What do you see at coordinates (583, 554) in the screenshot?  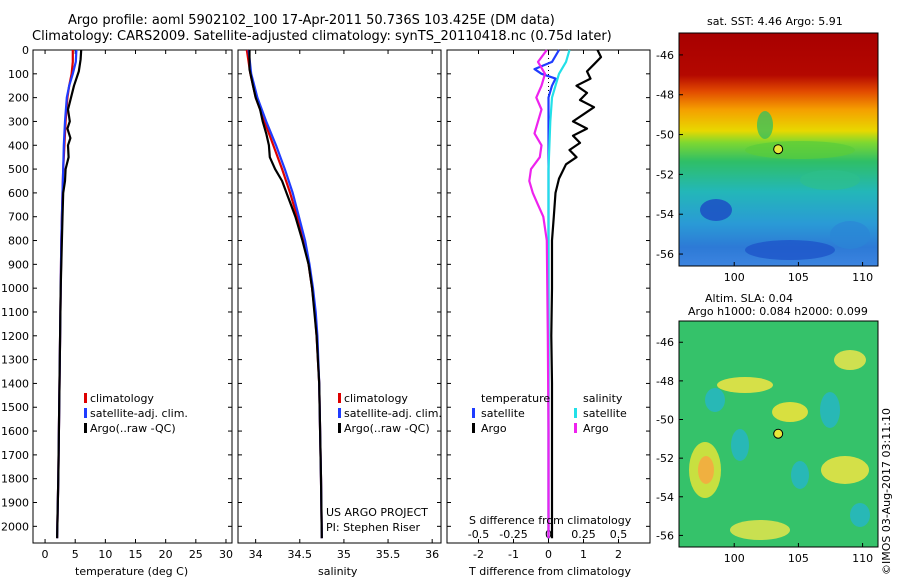 I see `x-tick-label: 1` at bounding box center [583, 554].